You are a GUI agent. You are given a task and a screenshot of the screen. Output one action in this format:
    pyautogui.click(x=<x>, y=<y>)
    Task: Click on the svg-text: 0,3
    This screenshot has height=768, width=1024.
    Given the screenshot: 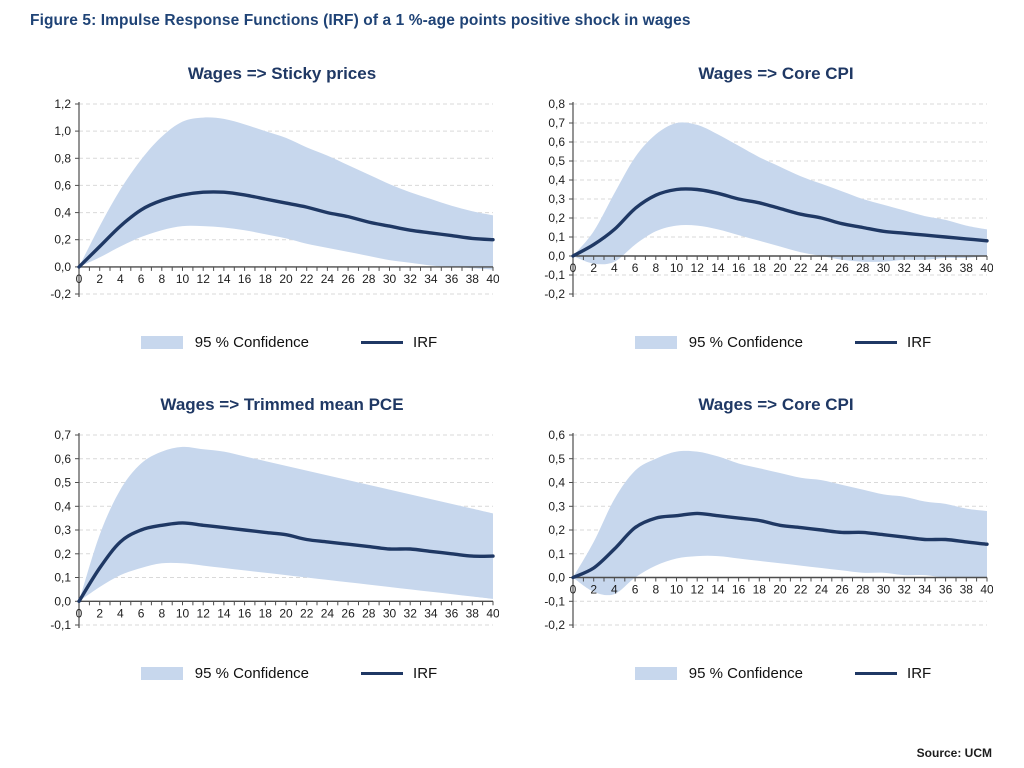 What is the action you would take?
    pyautogui.click(x=556, y=199)
    